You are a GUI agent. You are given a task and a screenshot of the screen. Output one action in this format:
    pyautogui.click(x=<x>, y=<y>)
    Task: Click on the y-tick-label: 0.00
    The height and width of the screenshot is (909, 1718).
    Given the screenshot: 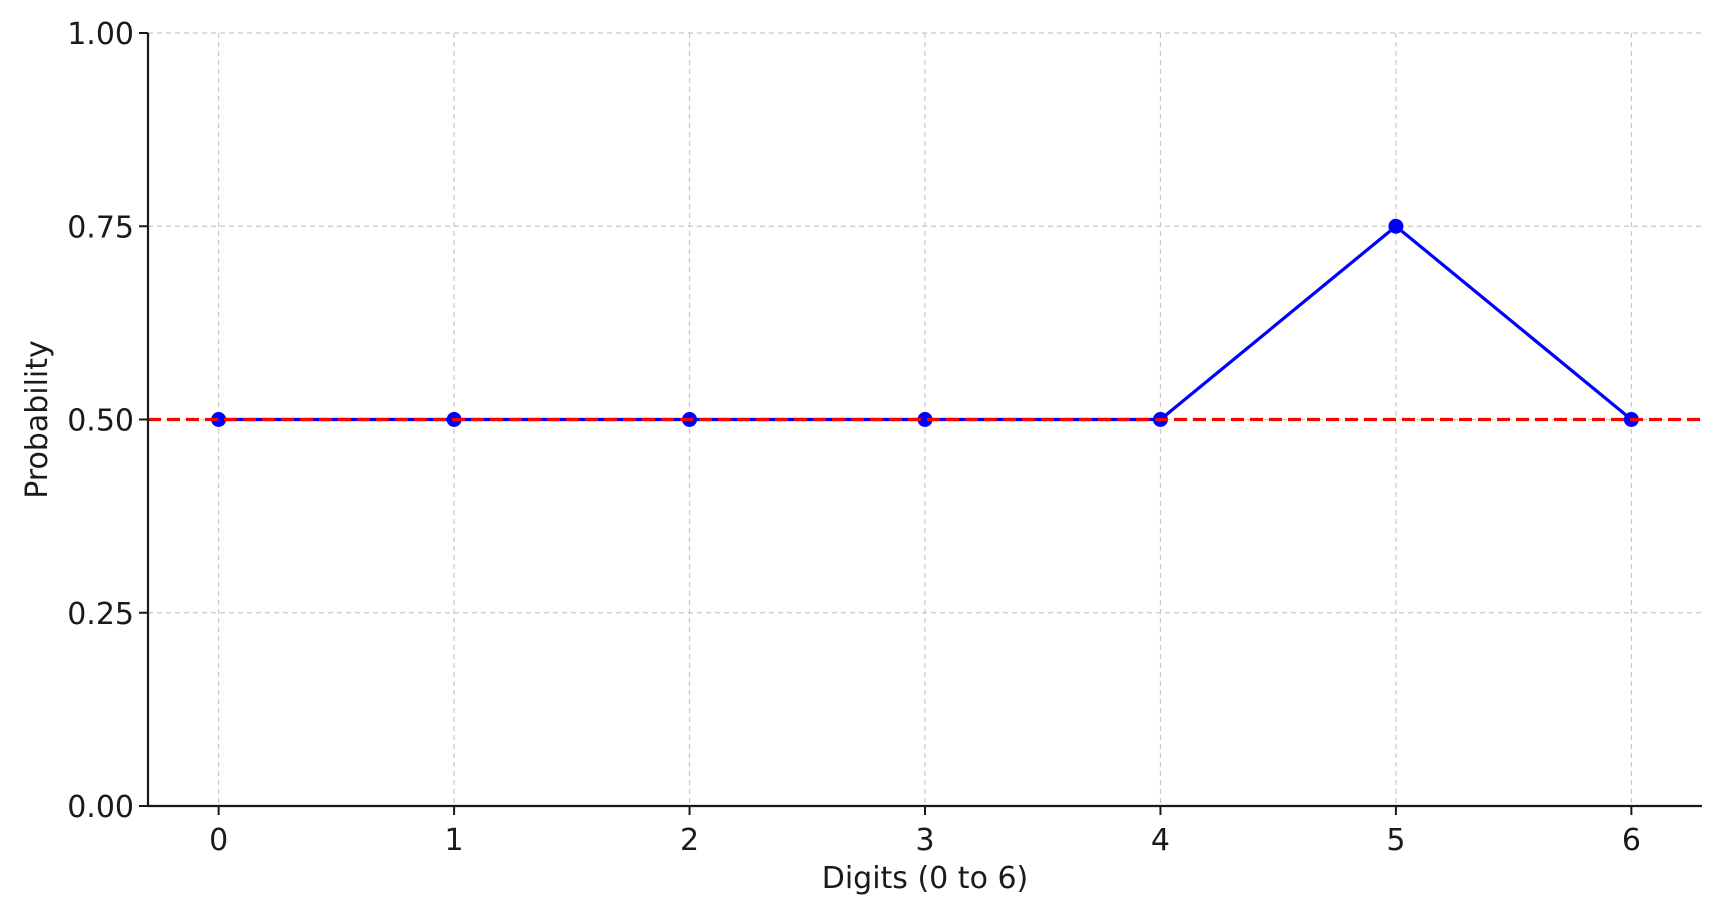 What is the action you would take?
    pyautogui.click(x=100, y=807)
    